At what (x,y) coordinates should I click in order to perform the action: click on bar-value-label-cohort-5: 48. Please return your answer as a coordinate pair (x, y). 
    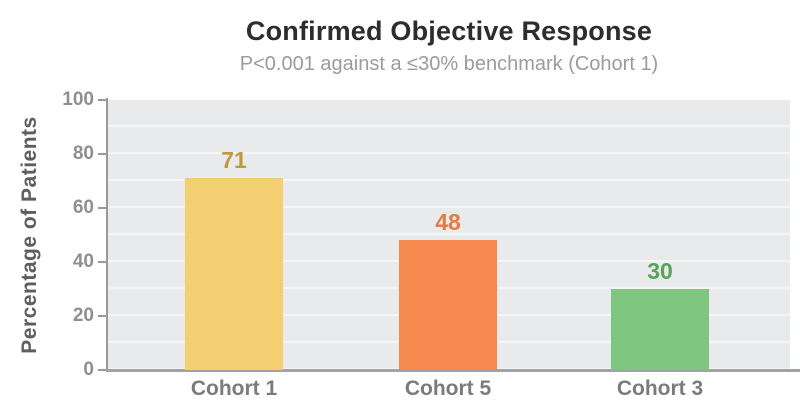
    Looking at the image, I should click on (448, 222).